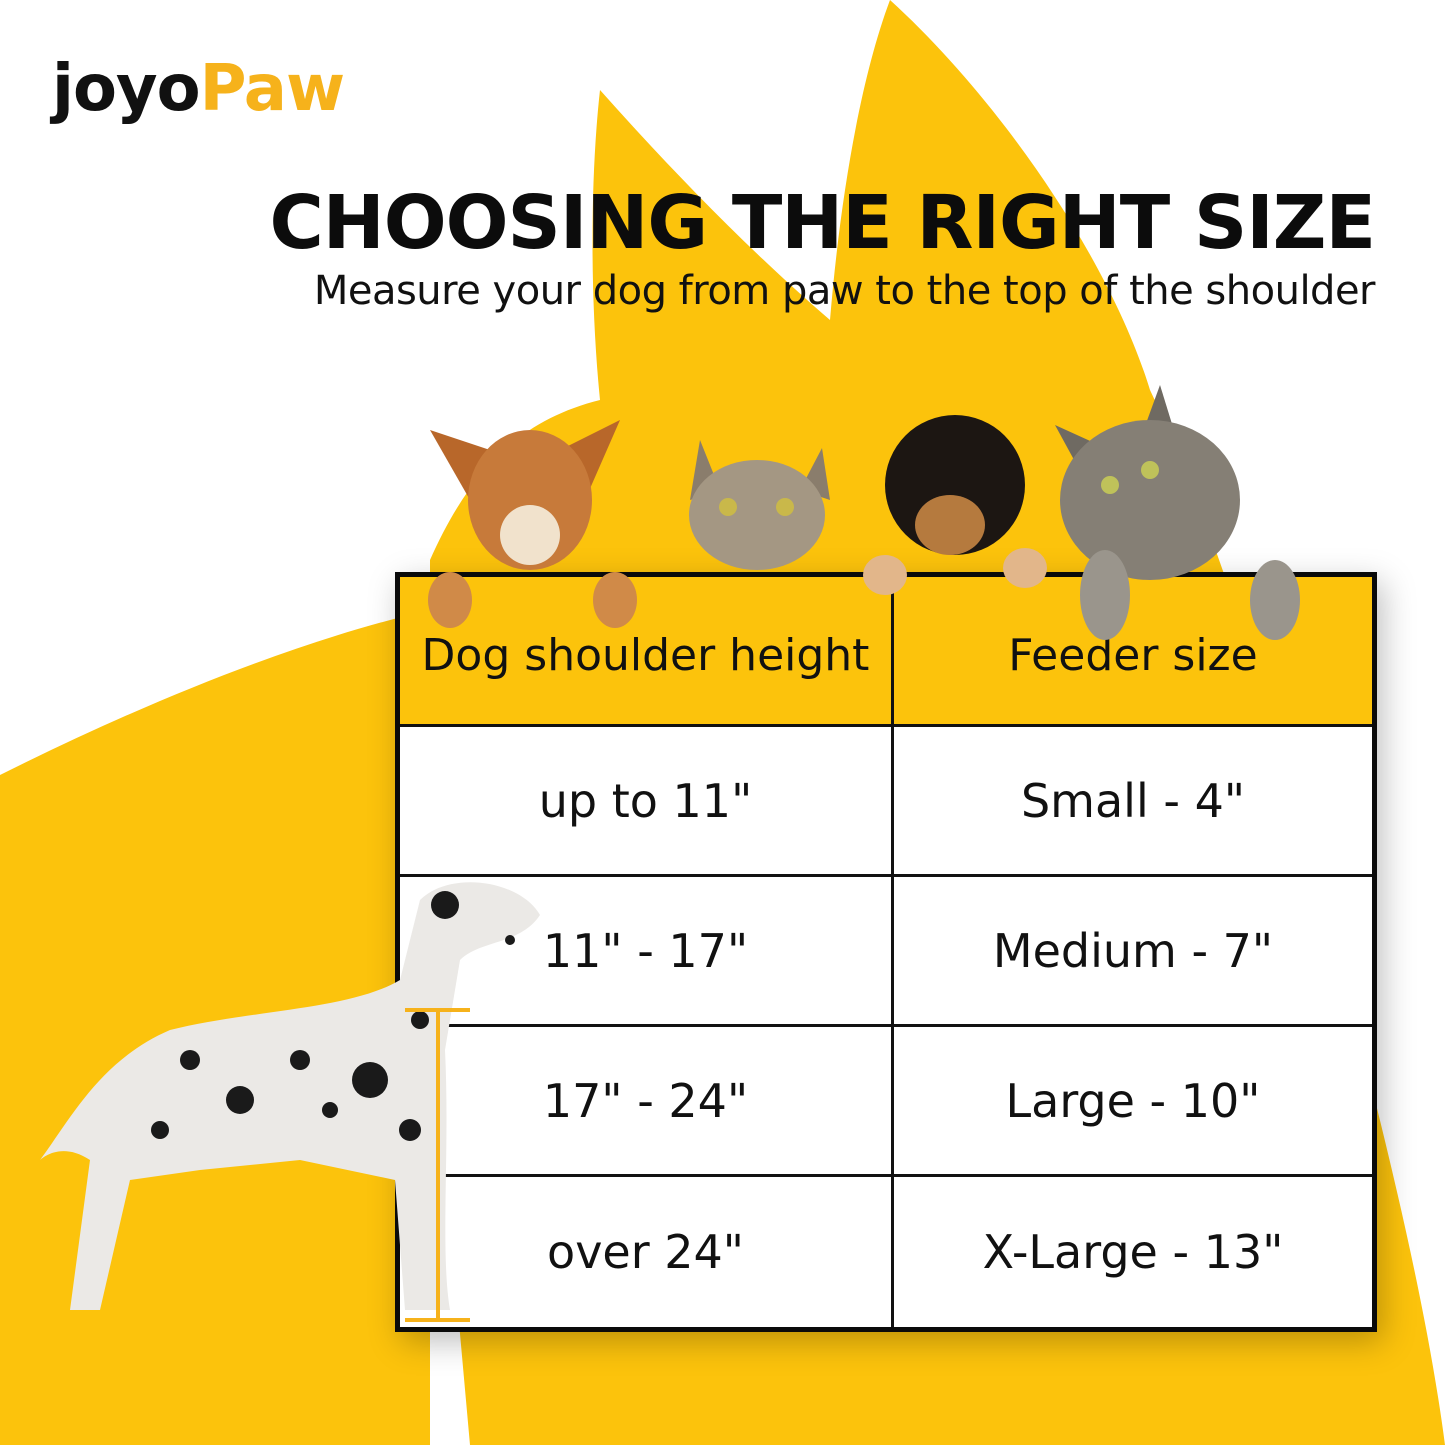 Image resolution: width=1445 pixels, height=1445 pixels. I want to click on table-header-row: Dog shoulder height Feeder size, so click(886, 652).